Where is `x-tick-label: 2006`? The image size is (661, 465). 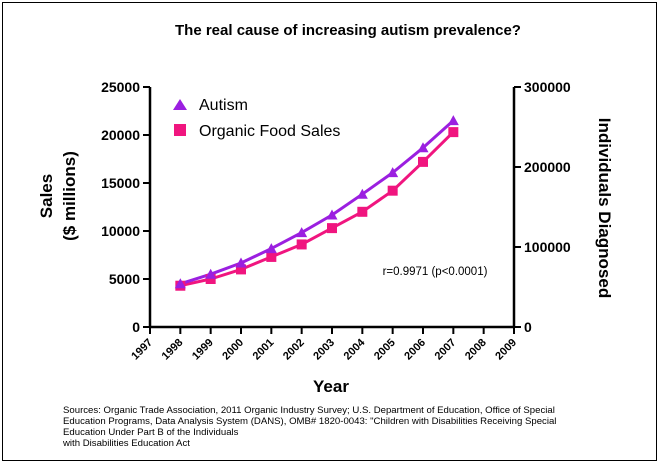
x-tick-label: 2006 is located at coordinates (415, 350).